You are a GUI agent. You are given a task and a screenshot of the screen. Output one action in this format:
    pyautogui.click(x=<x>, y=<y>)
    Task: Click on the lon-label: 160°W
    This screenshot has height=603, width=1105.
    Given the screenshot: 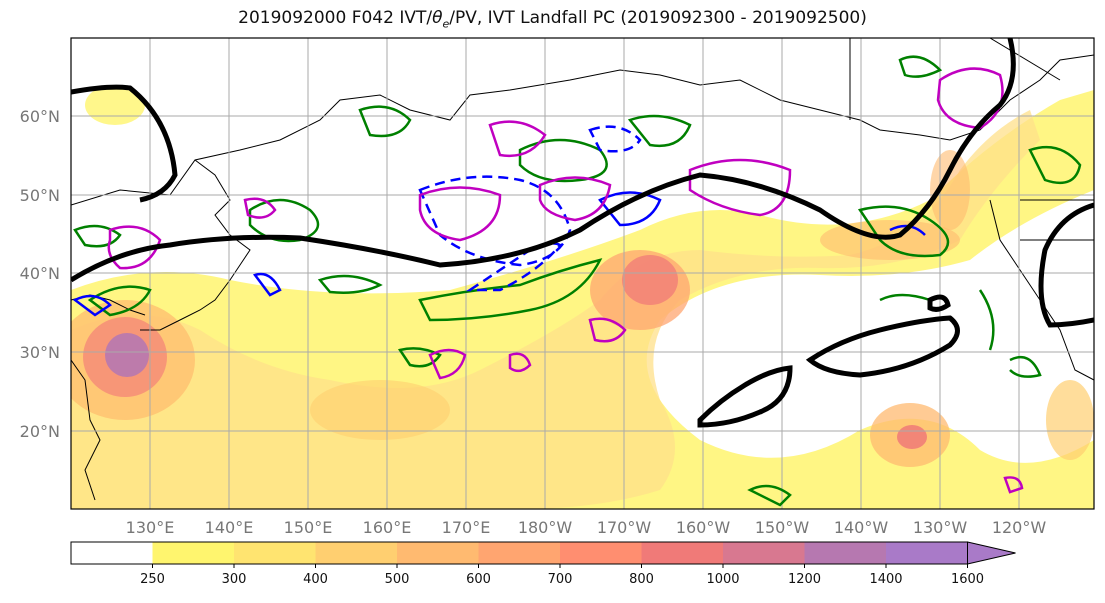 What is the action you would take?
    pyautogui.click(x=703, y=527)
    